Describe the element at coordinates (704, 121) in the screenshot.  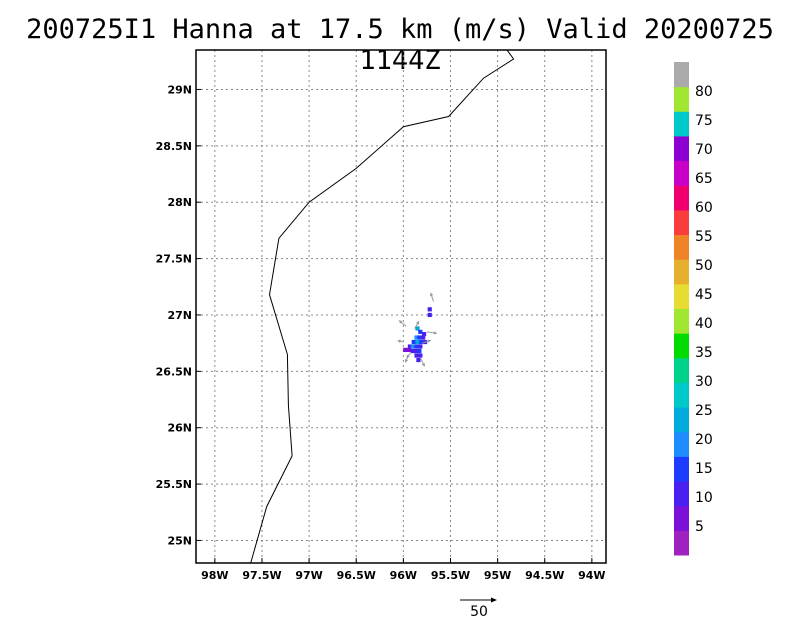
I see `colorbar-label: 75` at that location.